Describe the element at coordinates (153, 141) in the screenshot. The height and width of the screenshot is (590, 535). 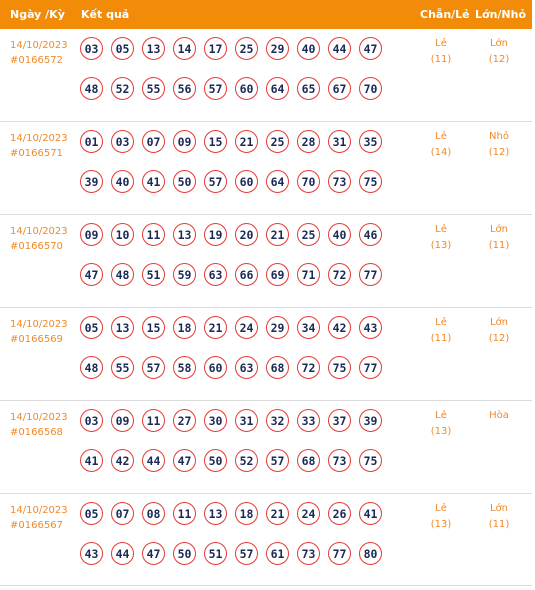
I see `number-ball: 07` at that location.